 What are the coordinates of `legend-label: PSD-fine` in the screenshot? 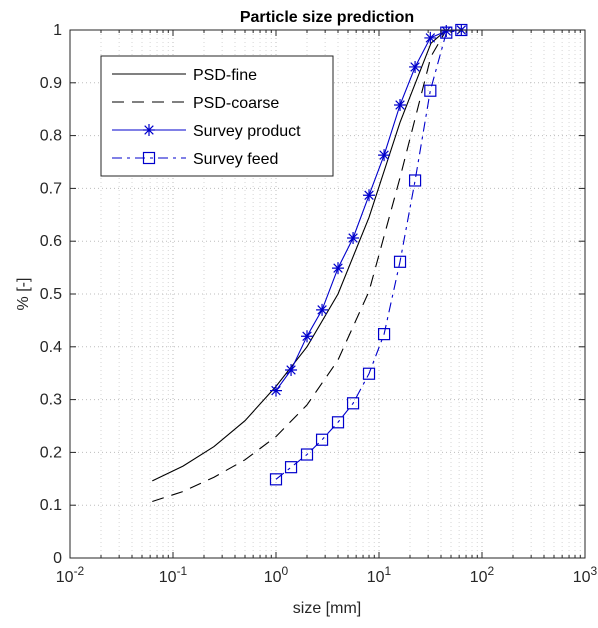 It's located at (225, 75).